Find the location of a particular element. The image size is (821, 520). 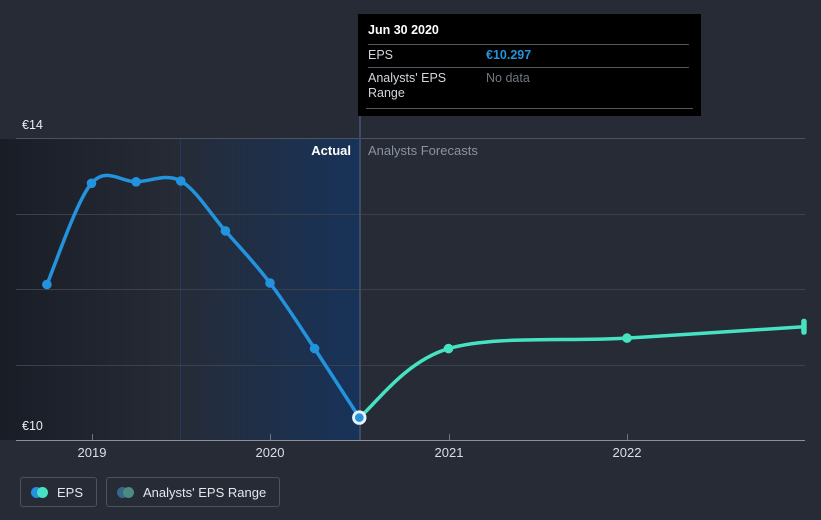

gridline-eur13 is located at coordinates (410, 214).